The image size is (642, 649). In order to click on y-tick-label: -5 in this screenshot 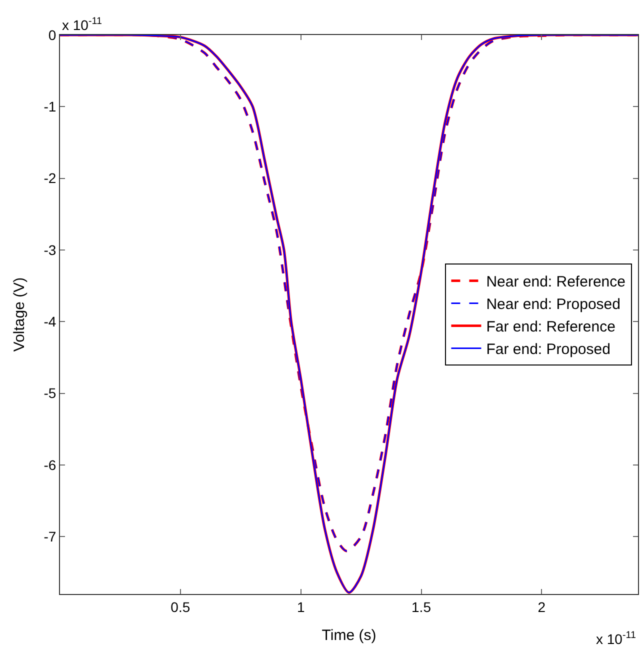, I will do `click(50, 393)`.